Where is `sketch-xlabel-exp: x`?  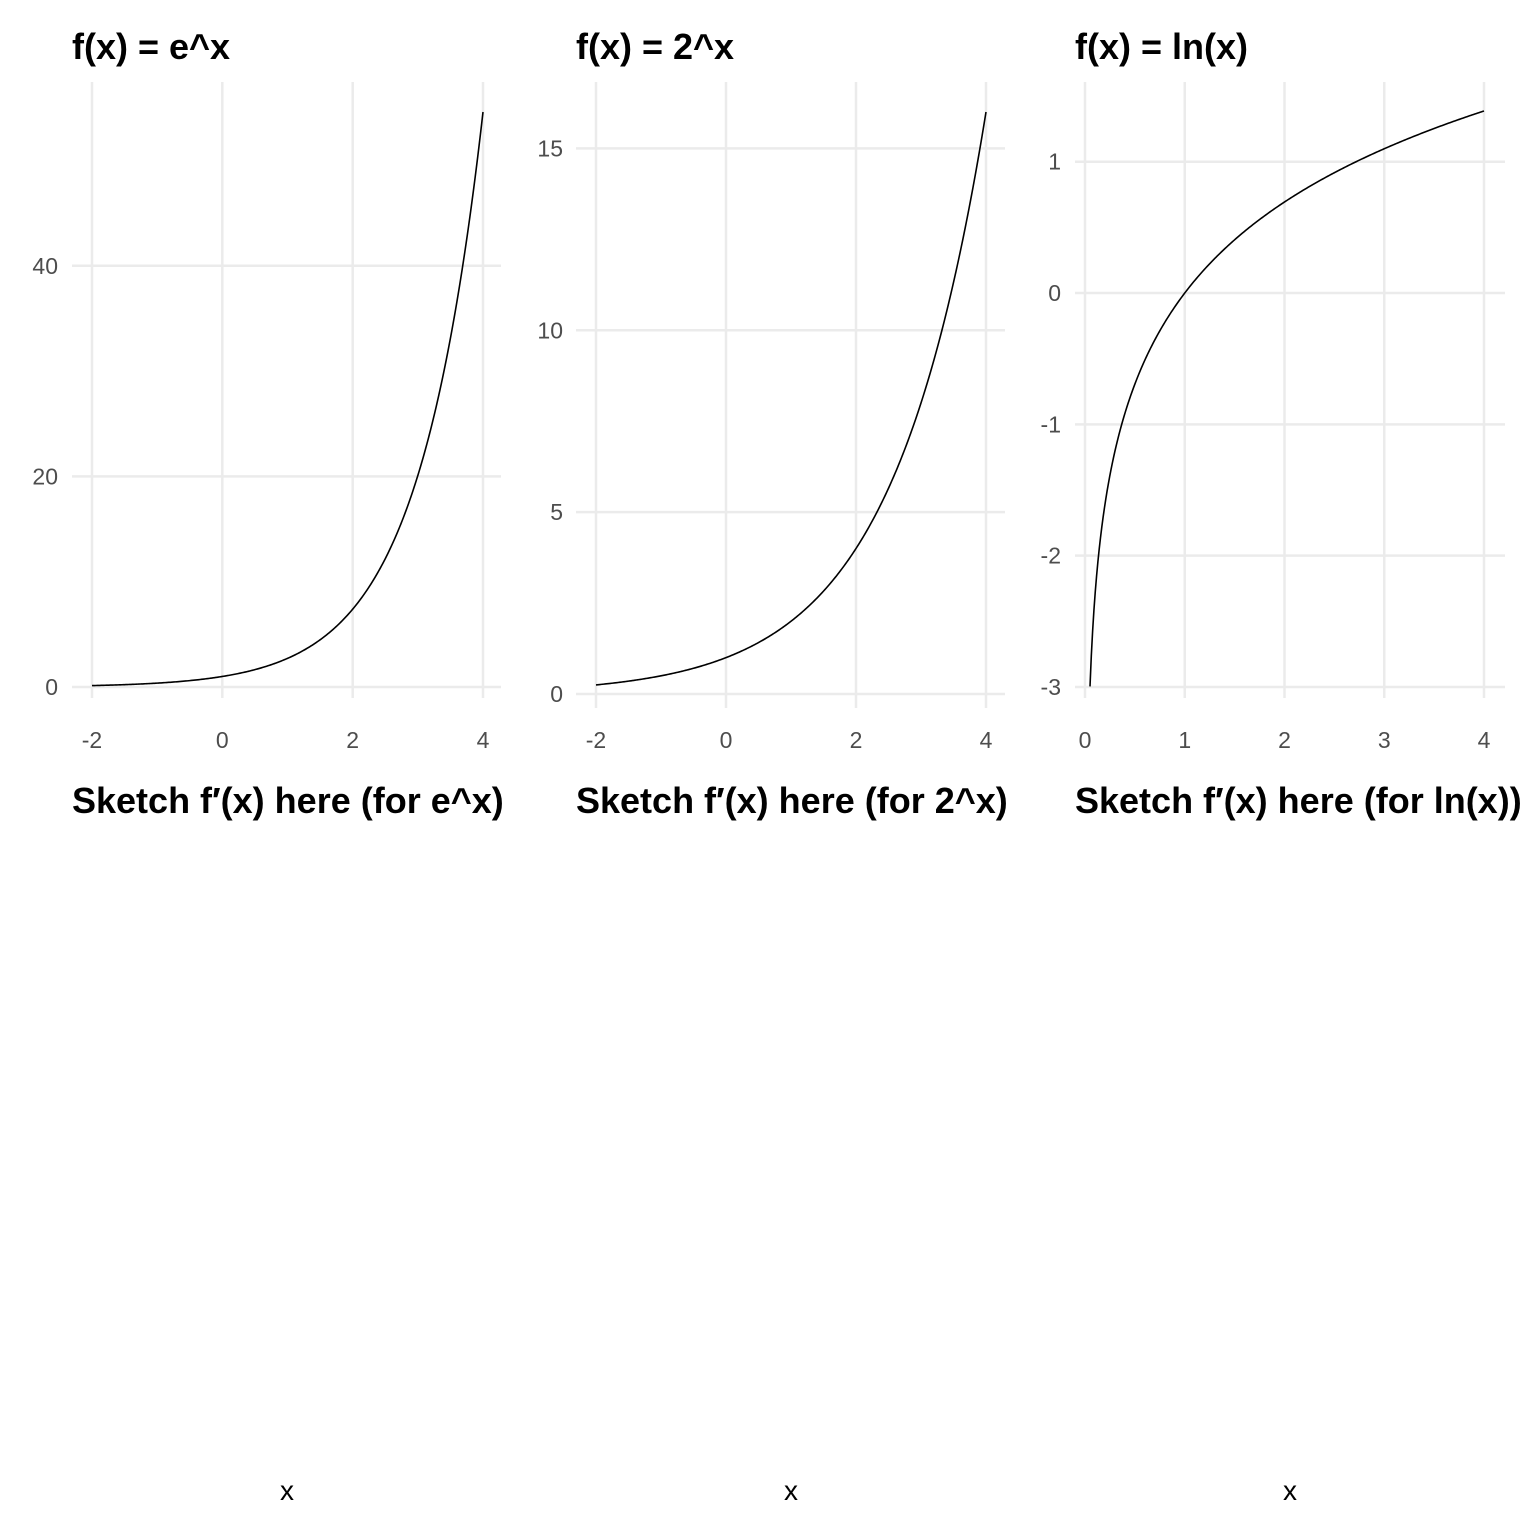 sketch-xlabel-exp: x is located at coordinates (287, 1490).